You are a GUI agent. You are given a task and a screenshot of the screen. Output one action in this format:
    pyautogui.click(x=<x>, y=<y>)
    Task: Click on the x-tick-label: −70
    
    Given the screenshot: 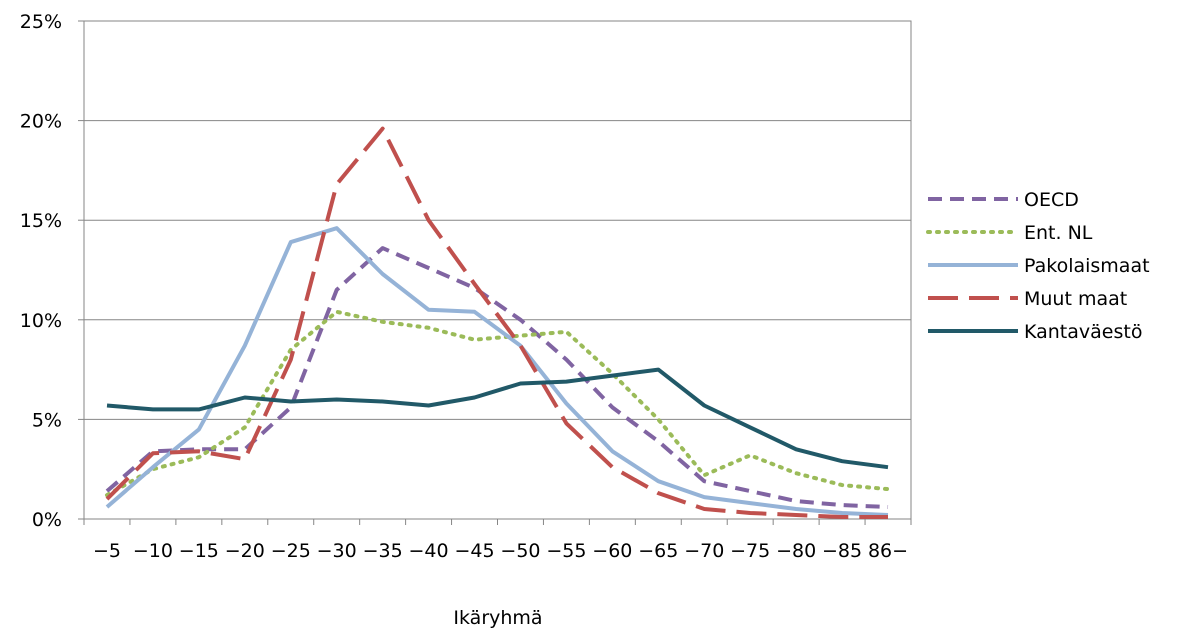 What is the action you would take?
    pyautogui.click(x=704, y=551)
    